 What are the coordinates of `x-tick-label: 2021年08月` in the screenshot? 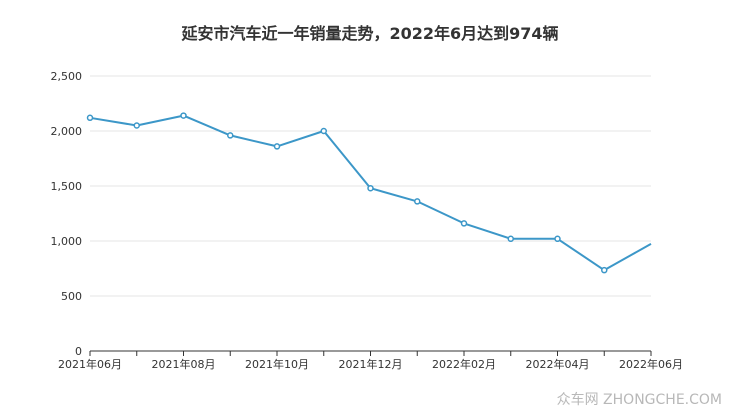 It's located at (184, 364).